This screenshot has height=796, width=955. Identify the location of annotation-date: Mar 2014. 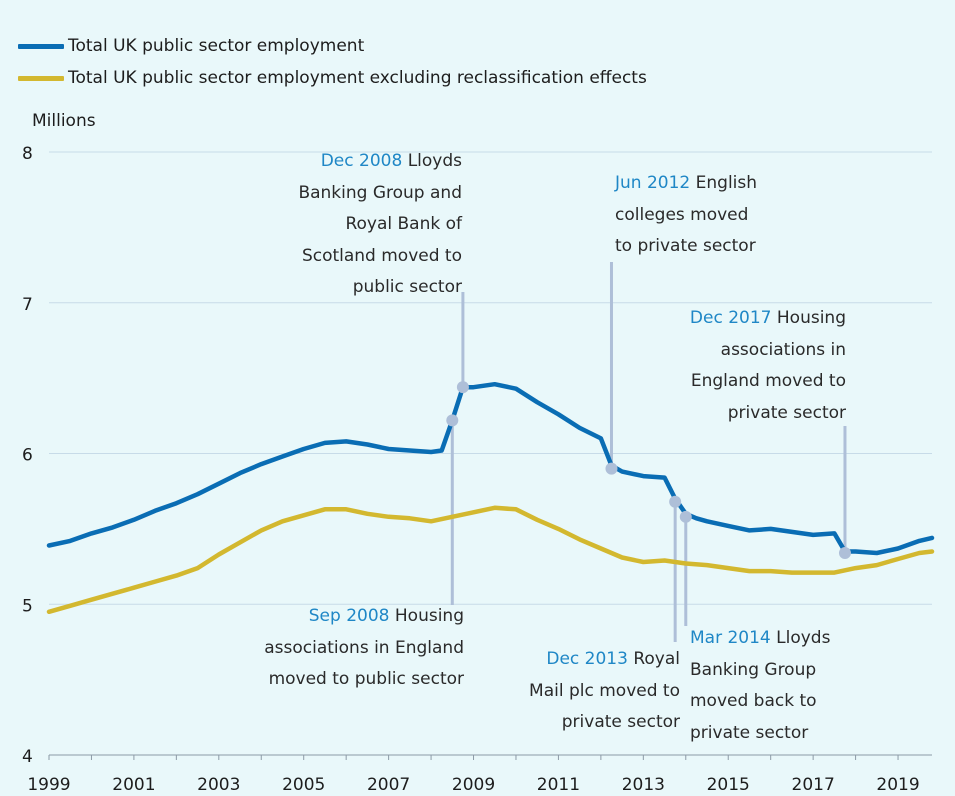
(730, 638).